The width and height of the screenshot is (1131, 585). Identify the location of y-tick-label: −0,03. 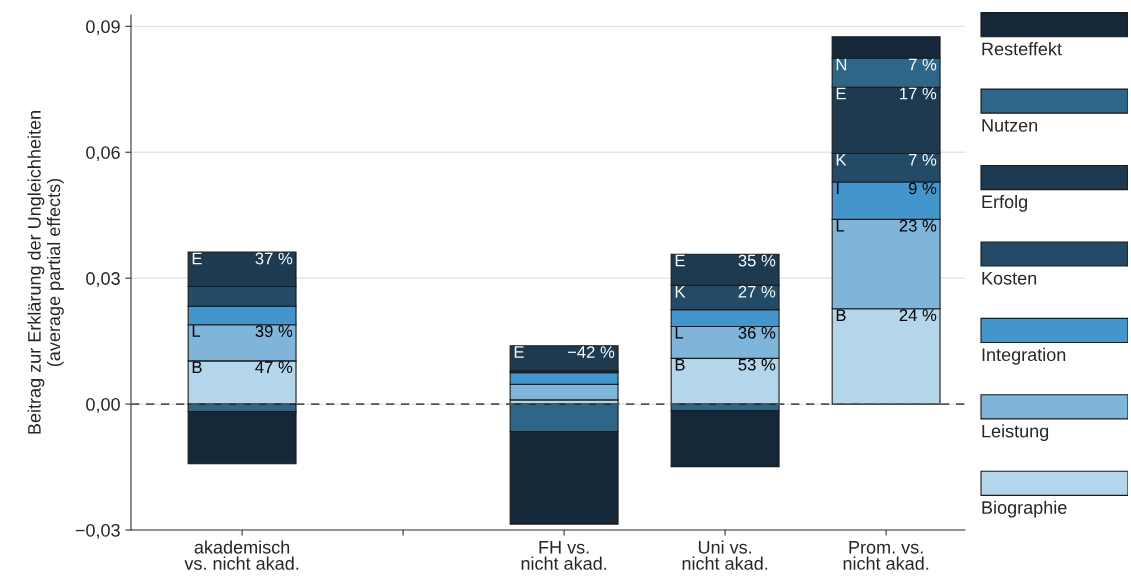
(97, 531).